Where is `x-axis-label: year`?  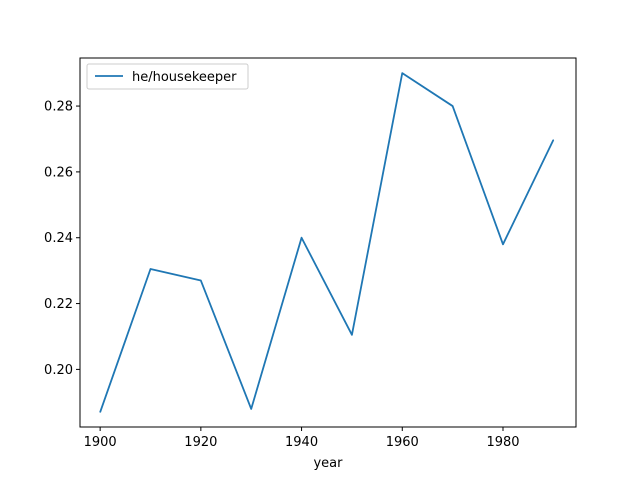
x-axis-label: year is located at coordinates (328, 463).